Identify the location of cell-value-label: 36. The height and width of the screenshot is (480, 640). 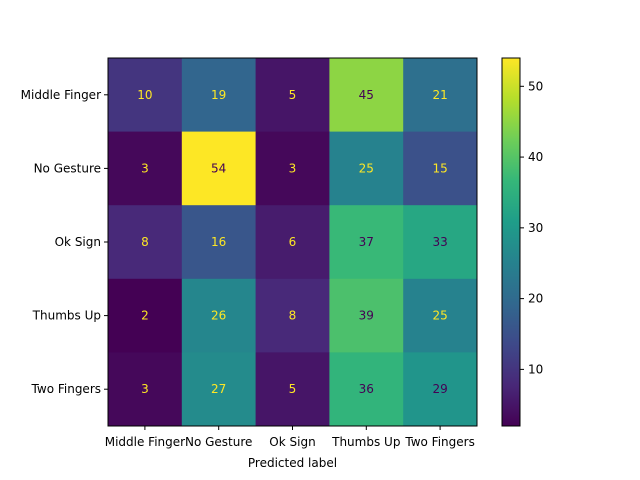
(366, 389).